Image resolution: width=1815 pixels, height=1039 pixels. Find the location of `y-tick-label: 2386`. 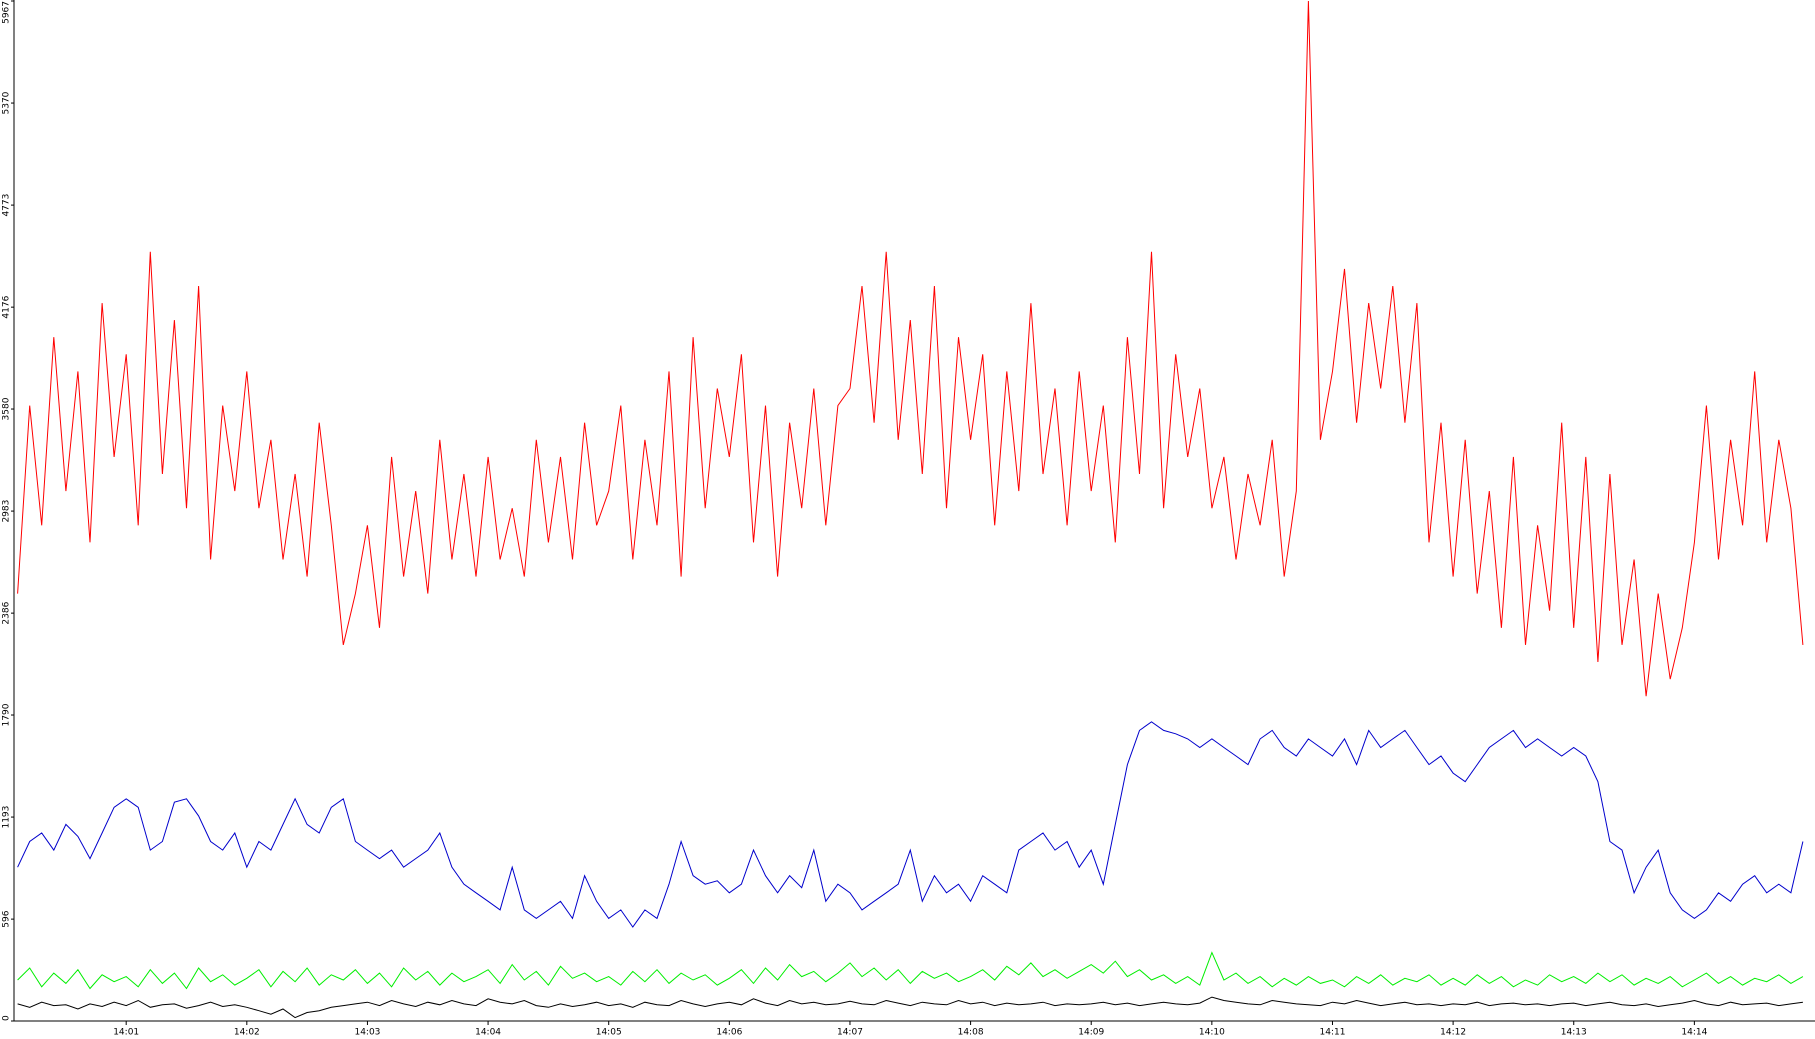

y-tick-label: 2386 is located at coordinates (7, 612).